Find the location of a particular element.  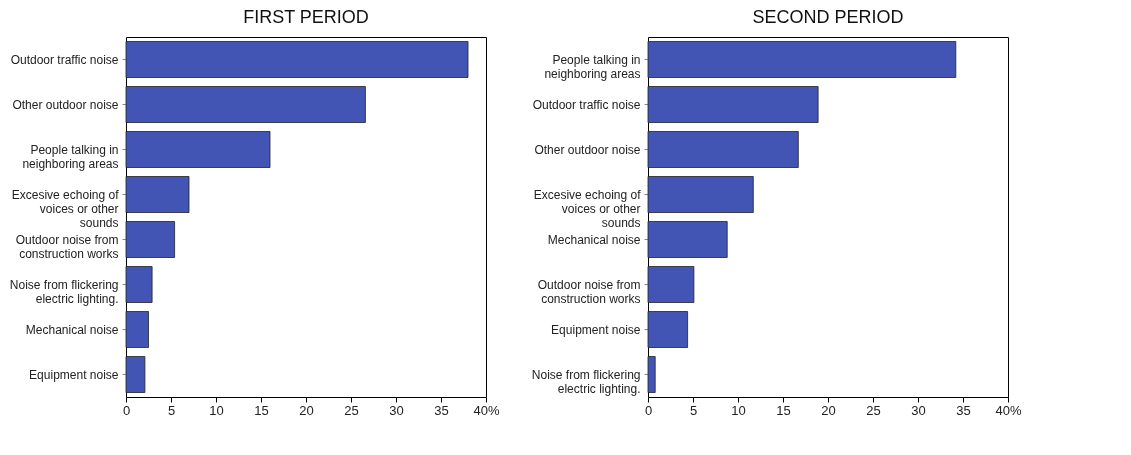

chart-title: FIRST PERIOD is located at coordinates (306, 17).